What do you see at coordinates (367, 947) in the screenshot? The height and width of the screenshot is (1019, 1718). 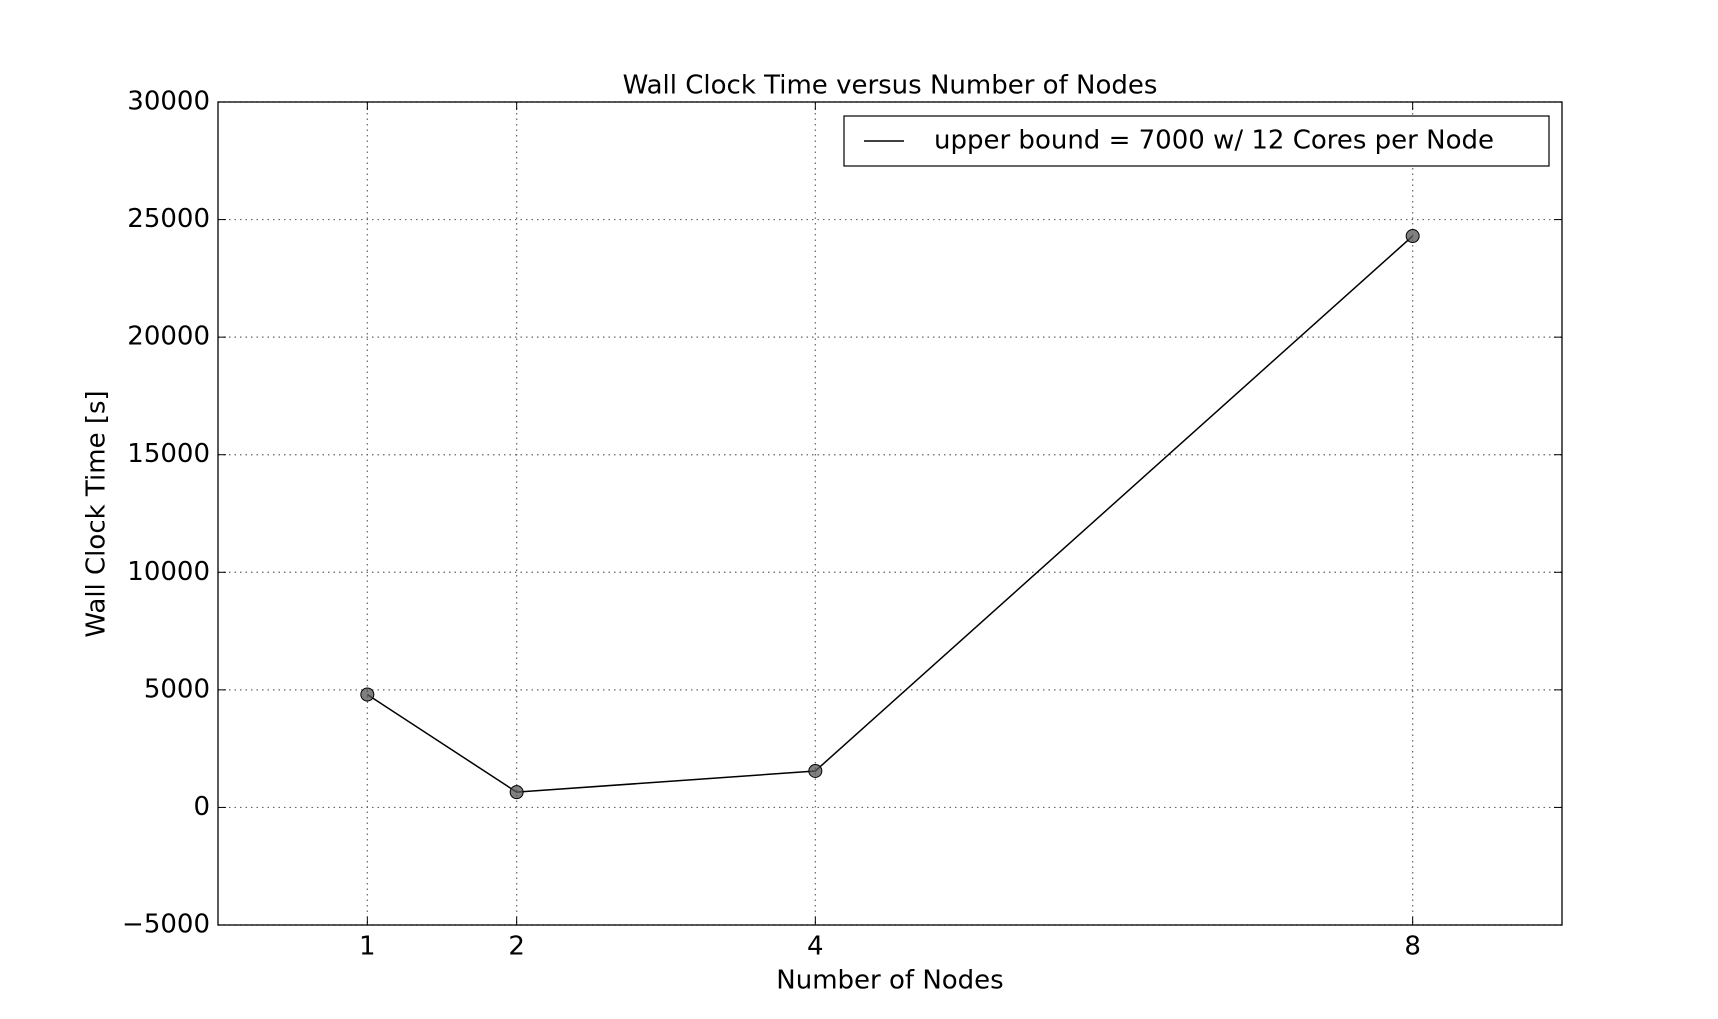 I see `x-tick-label: 1` at bounding box center [367, 947].